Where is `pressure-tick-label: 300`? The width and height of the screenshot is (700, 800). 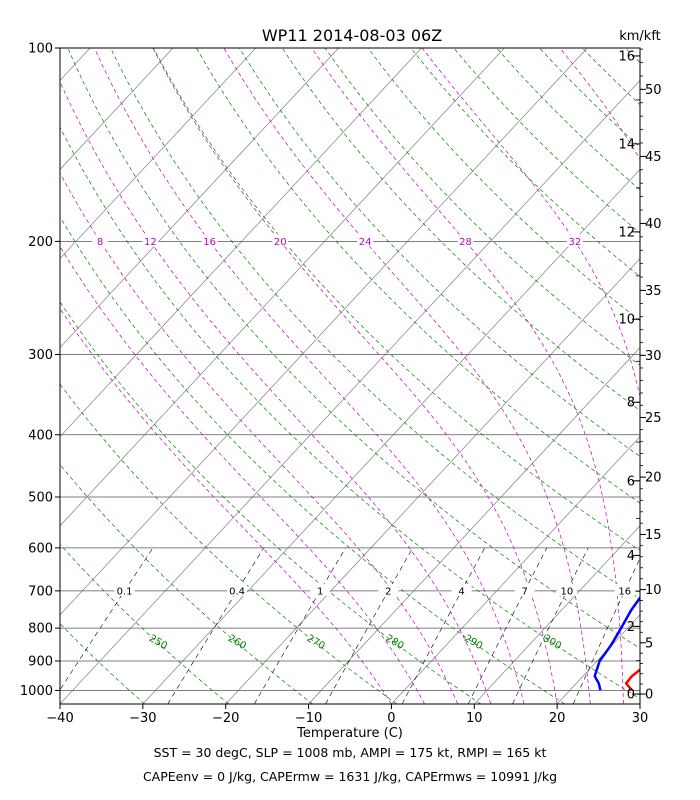
pressure-tick-label: 300 is located at coordinates (40, 355).